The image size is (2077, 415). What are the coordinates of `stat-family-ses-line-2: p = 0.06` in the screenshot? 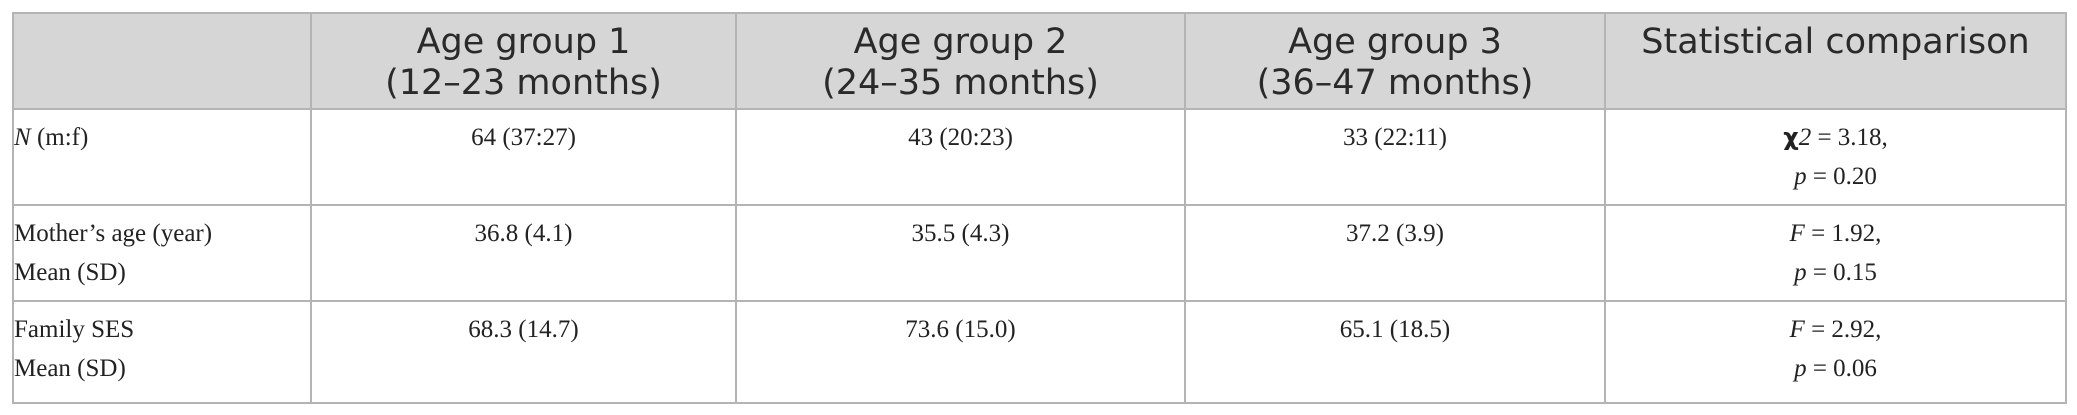 It's located at (1835, 368).